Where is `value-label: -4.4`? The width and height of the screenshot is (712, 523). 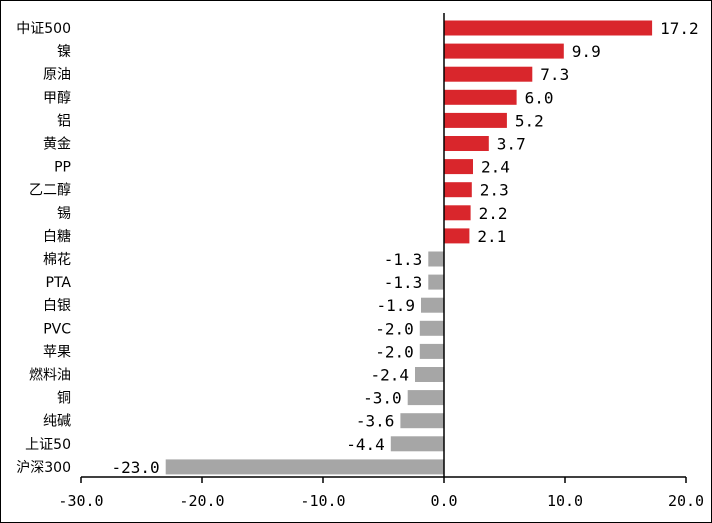 value-label: -4.4 is located at coordinates (365, 444).